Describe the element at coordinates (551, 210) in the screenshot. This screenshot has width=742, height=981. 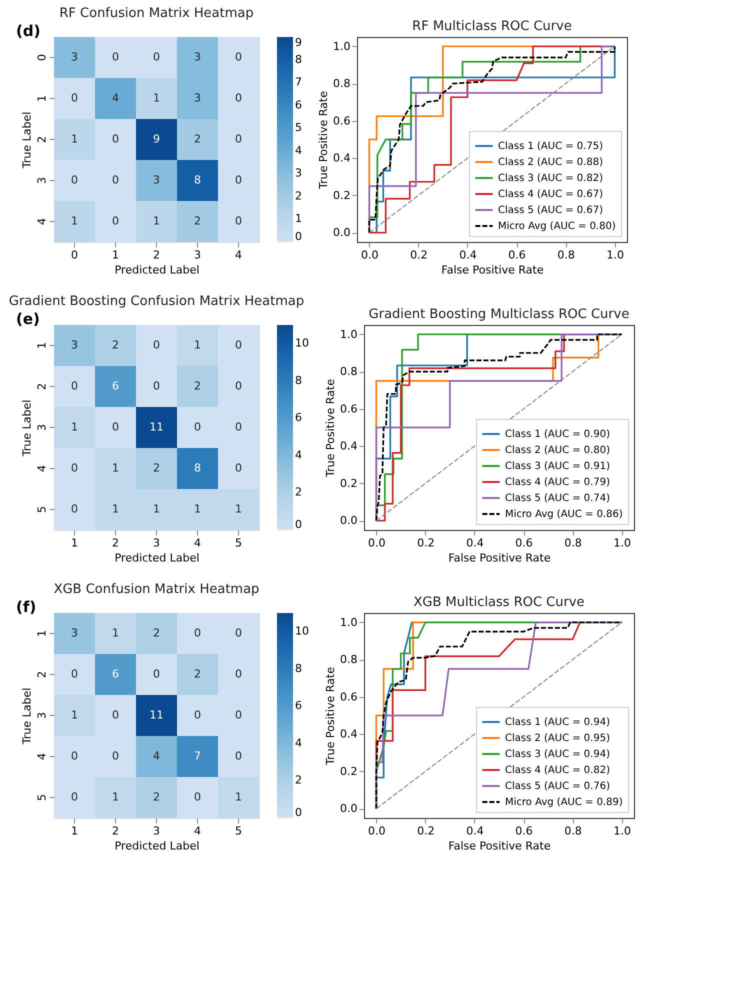
I see `legend-label: Class 5 (AUC = 0.67)` at that location.